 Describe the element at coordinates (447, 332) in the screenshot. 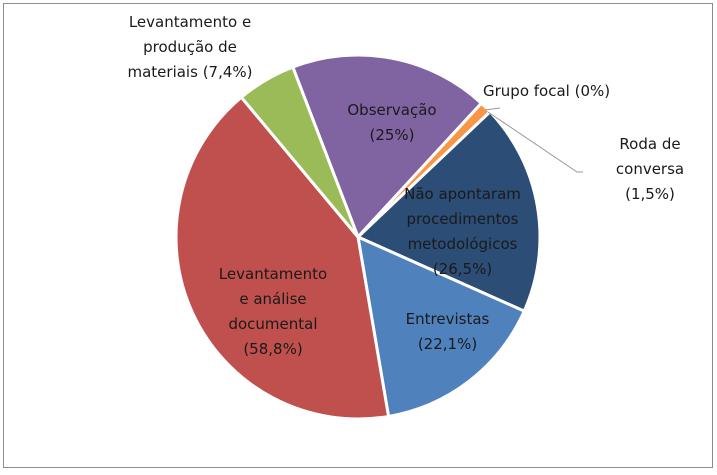

I see `slice-label: Entrevistas (22,1%)` at that location.